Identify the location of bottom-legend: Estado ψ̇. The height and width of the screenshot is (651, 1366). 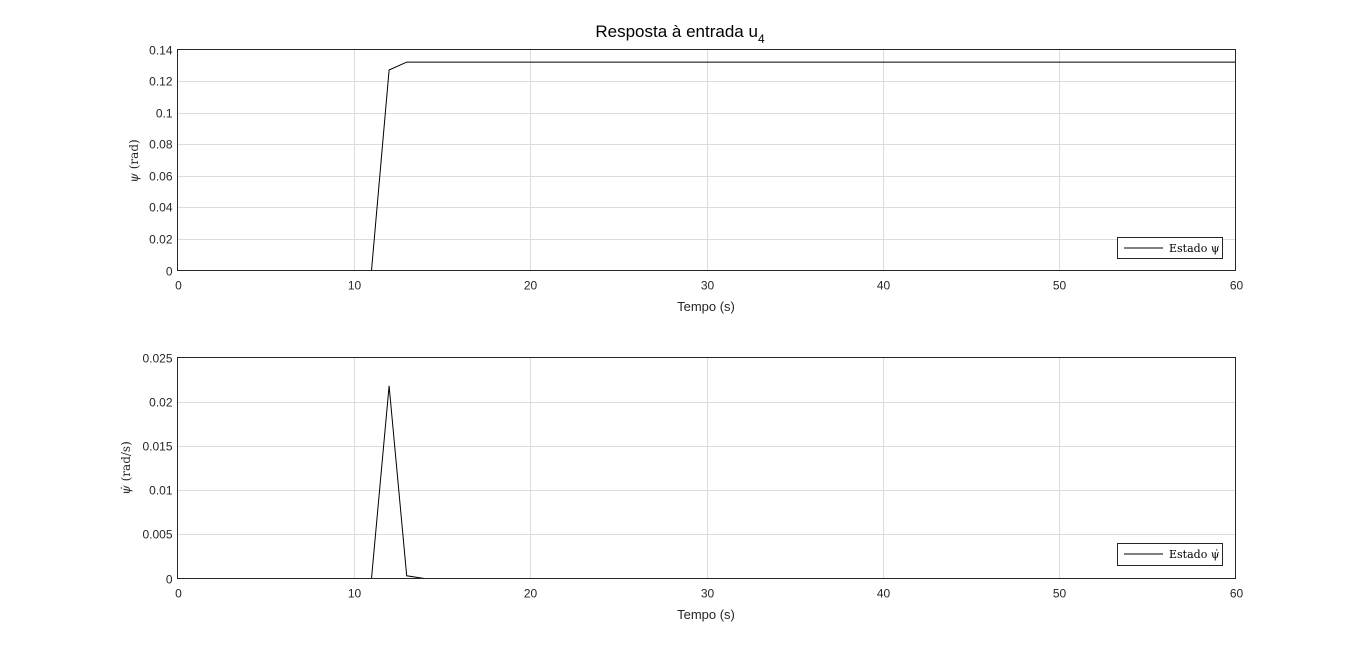
(1170, 554).